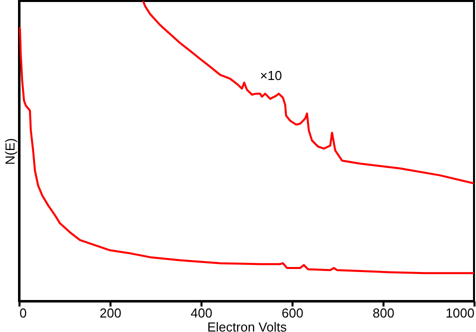 This screenshot has width=476, height=332. What do you see at coordinates (201, 313) in the screenshot?
I see `x-tick-label: 400` at bounding box center [201, 313].